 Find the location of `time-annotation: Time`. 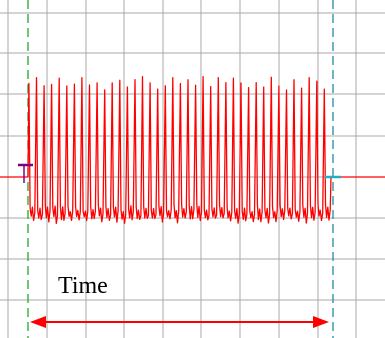

time-annotation: Time is located at coordinates (83, 286).